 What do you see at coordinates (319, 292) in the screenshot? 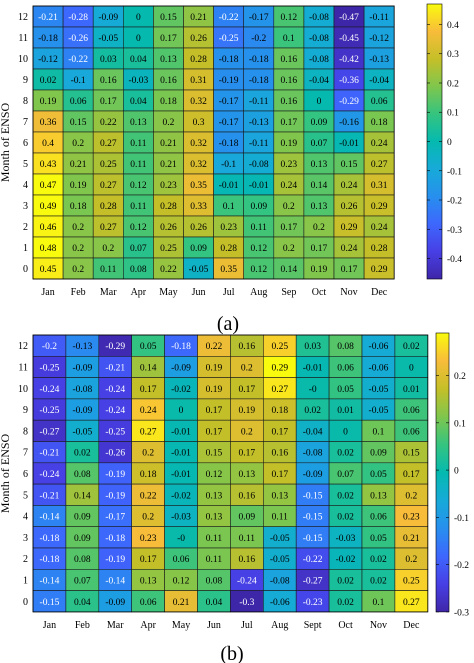
I see `x-tick-label: Oct` at bounding box center [319, 292].